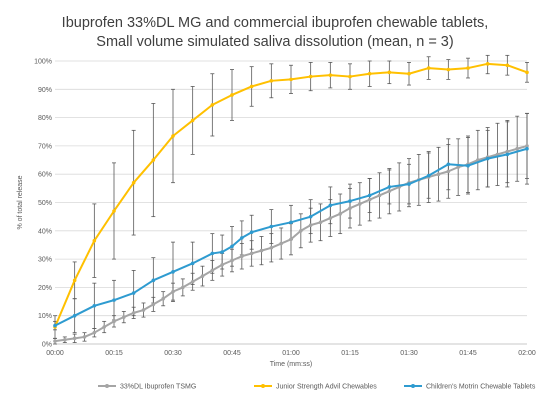 This screenshot has width=550, height=407. I want to click on y-tick-label: 50%, so click(45, 203).